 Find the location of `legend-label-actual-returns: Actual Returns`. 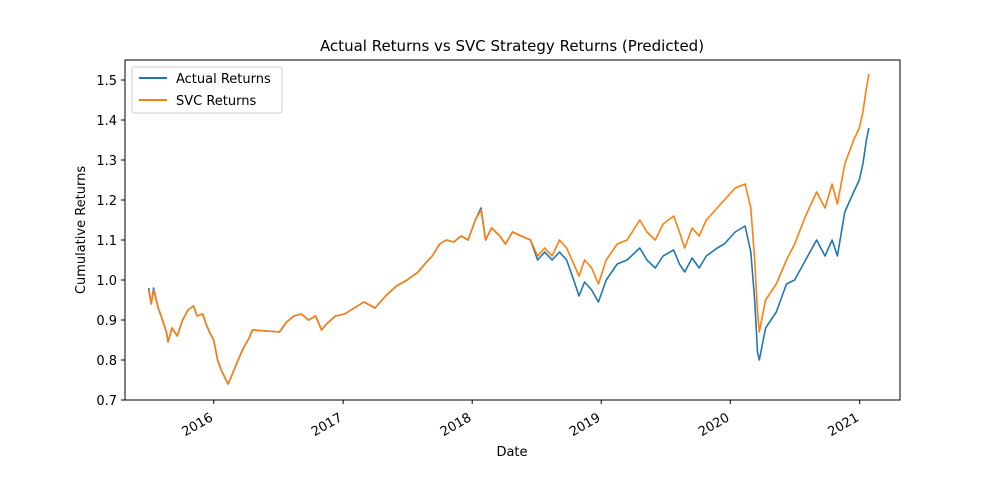

legend-label-actual-returns: Actual Returns is located at coordinates (223, 79).